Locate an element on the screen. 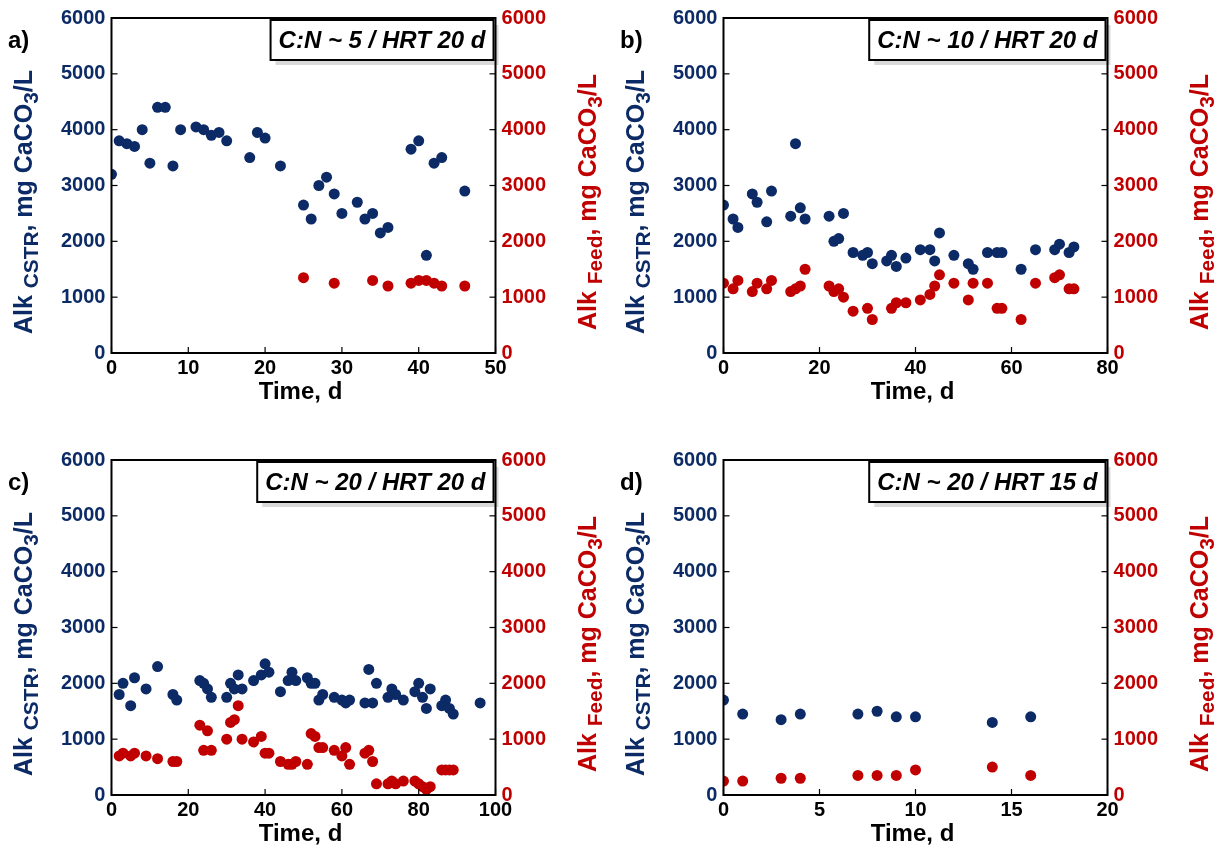  x-tick-label: 15 is located at coordinates (1011, 808).